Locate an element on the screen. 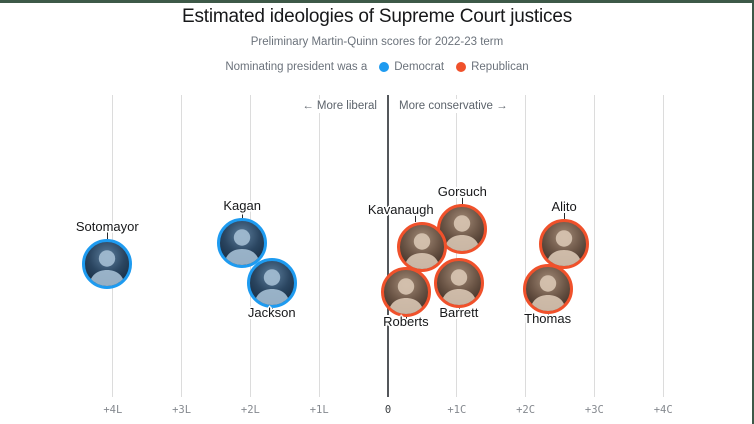  axis-tick-label: +3L is located at coordinates (182, 410).